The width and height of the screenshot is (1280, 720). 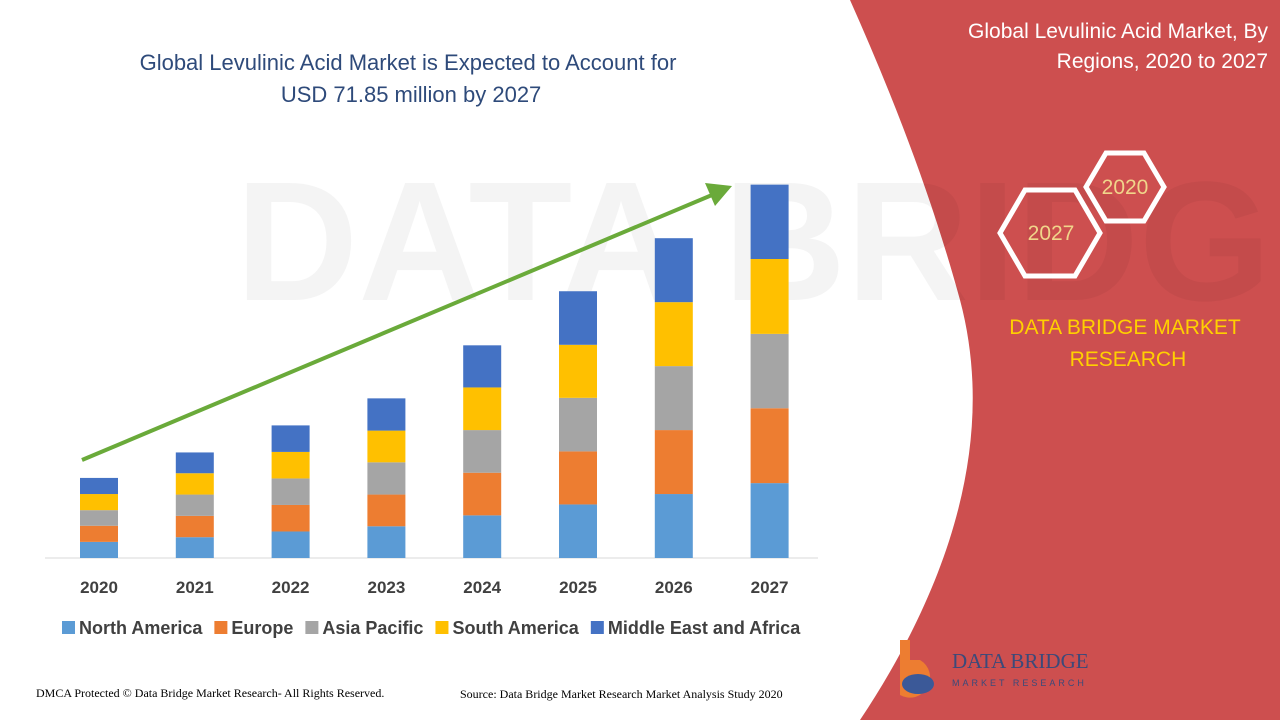 I want to click on logo-name: DATA BRIDGE, so click(x=1020, y=661).